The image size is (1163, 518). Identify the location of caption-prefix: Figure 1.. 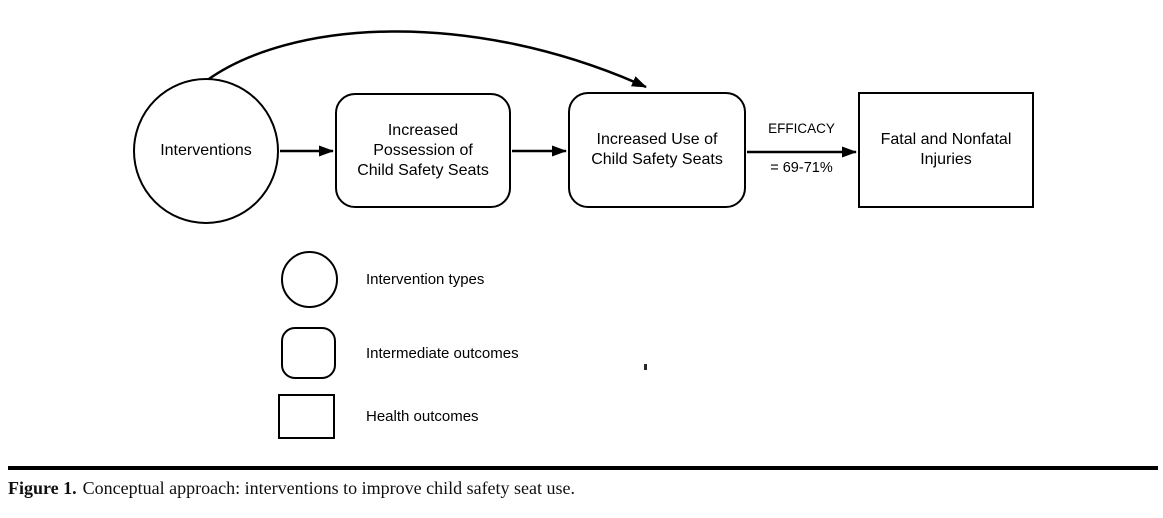
(42, 488).